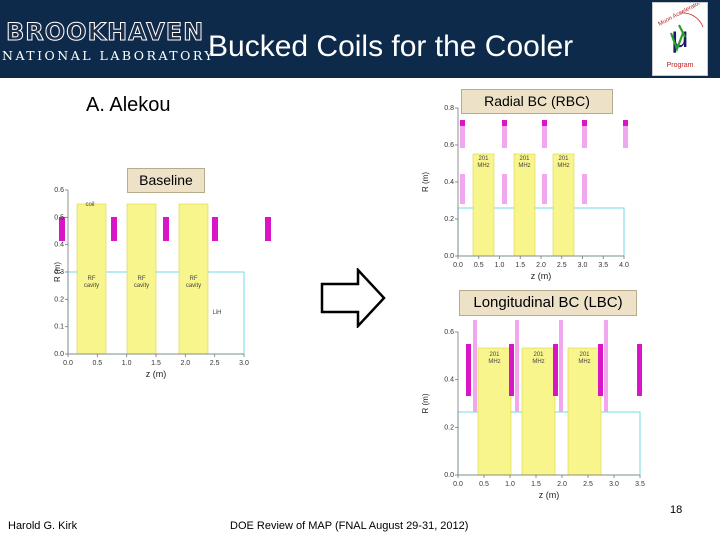 This screenshot has width=720, height=540. Describe the element at coordinates (59, 217) in the screenshot. I see `y-tick-label: 0.5` at that location.